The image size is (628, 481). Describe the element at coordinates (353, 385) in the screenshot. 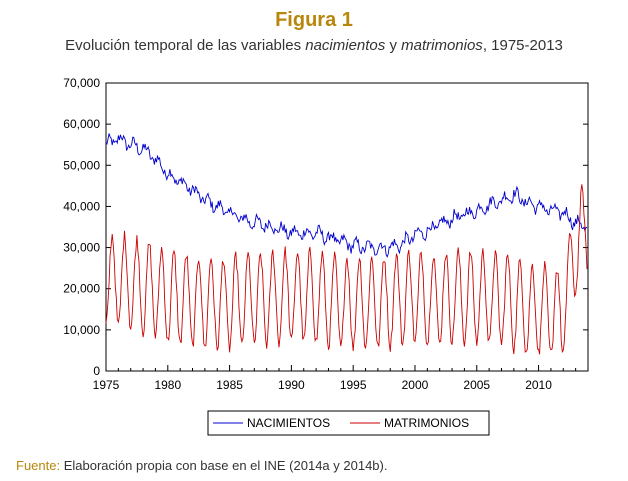

I see `x-tick-label: 1995` at that location.